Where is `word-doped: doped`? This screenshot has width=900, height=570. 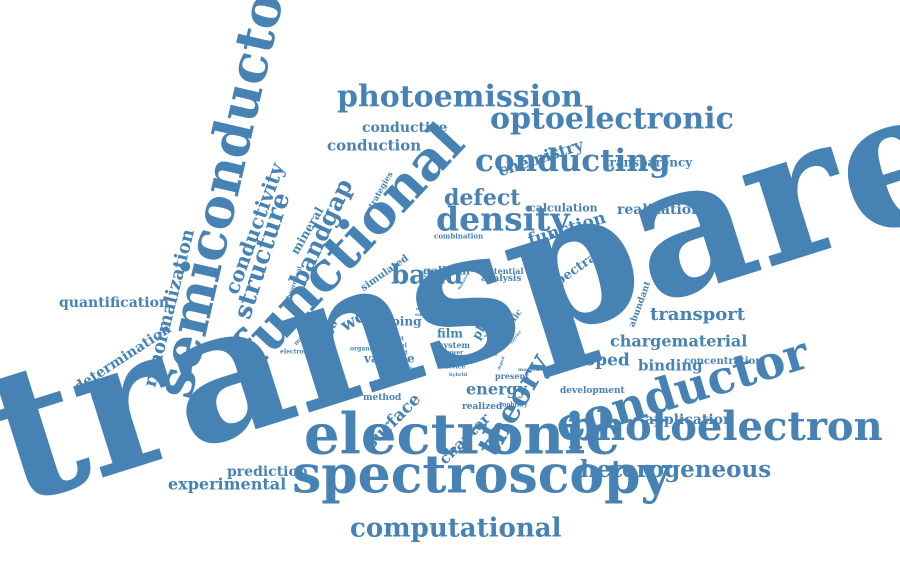 word-doped: doped is located at coordinates (601, 360).